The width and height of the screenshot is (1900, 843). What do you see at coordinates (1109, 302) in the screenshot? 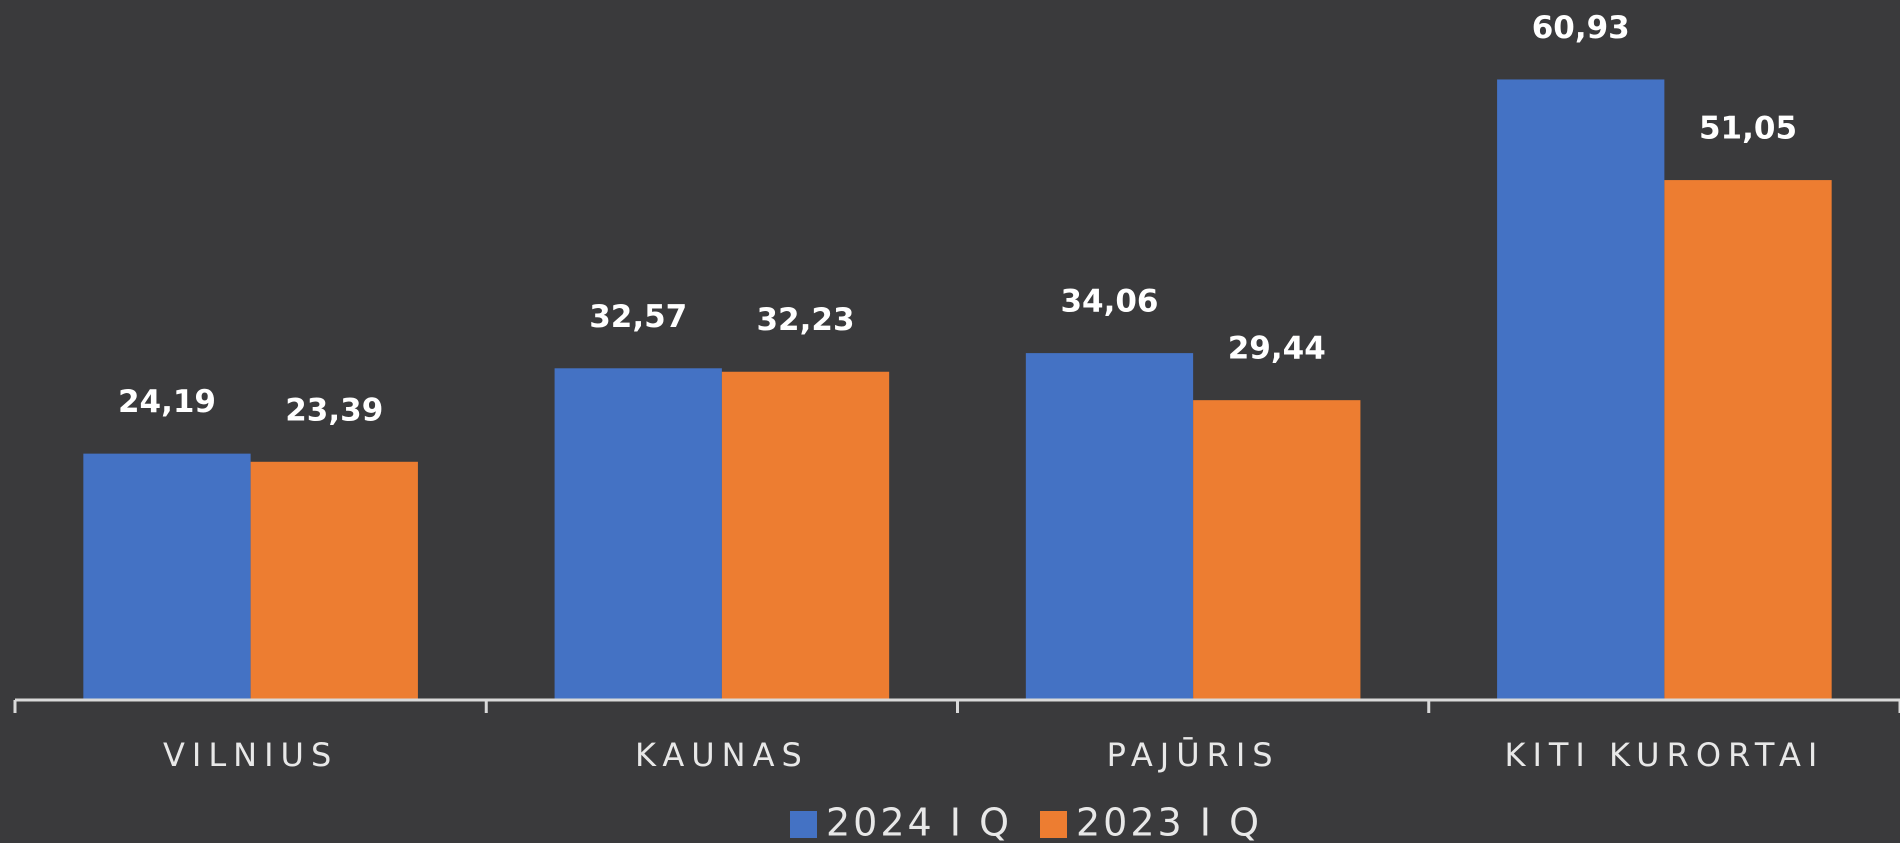
I see `data-label: 34,06` at bounding box center [1109, 302].